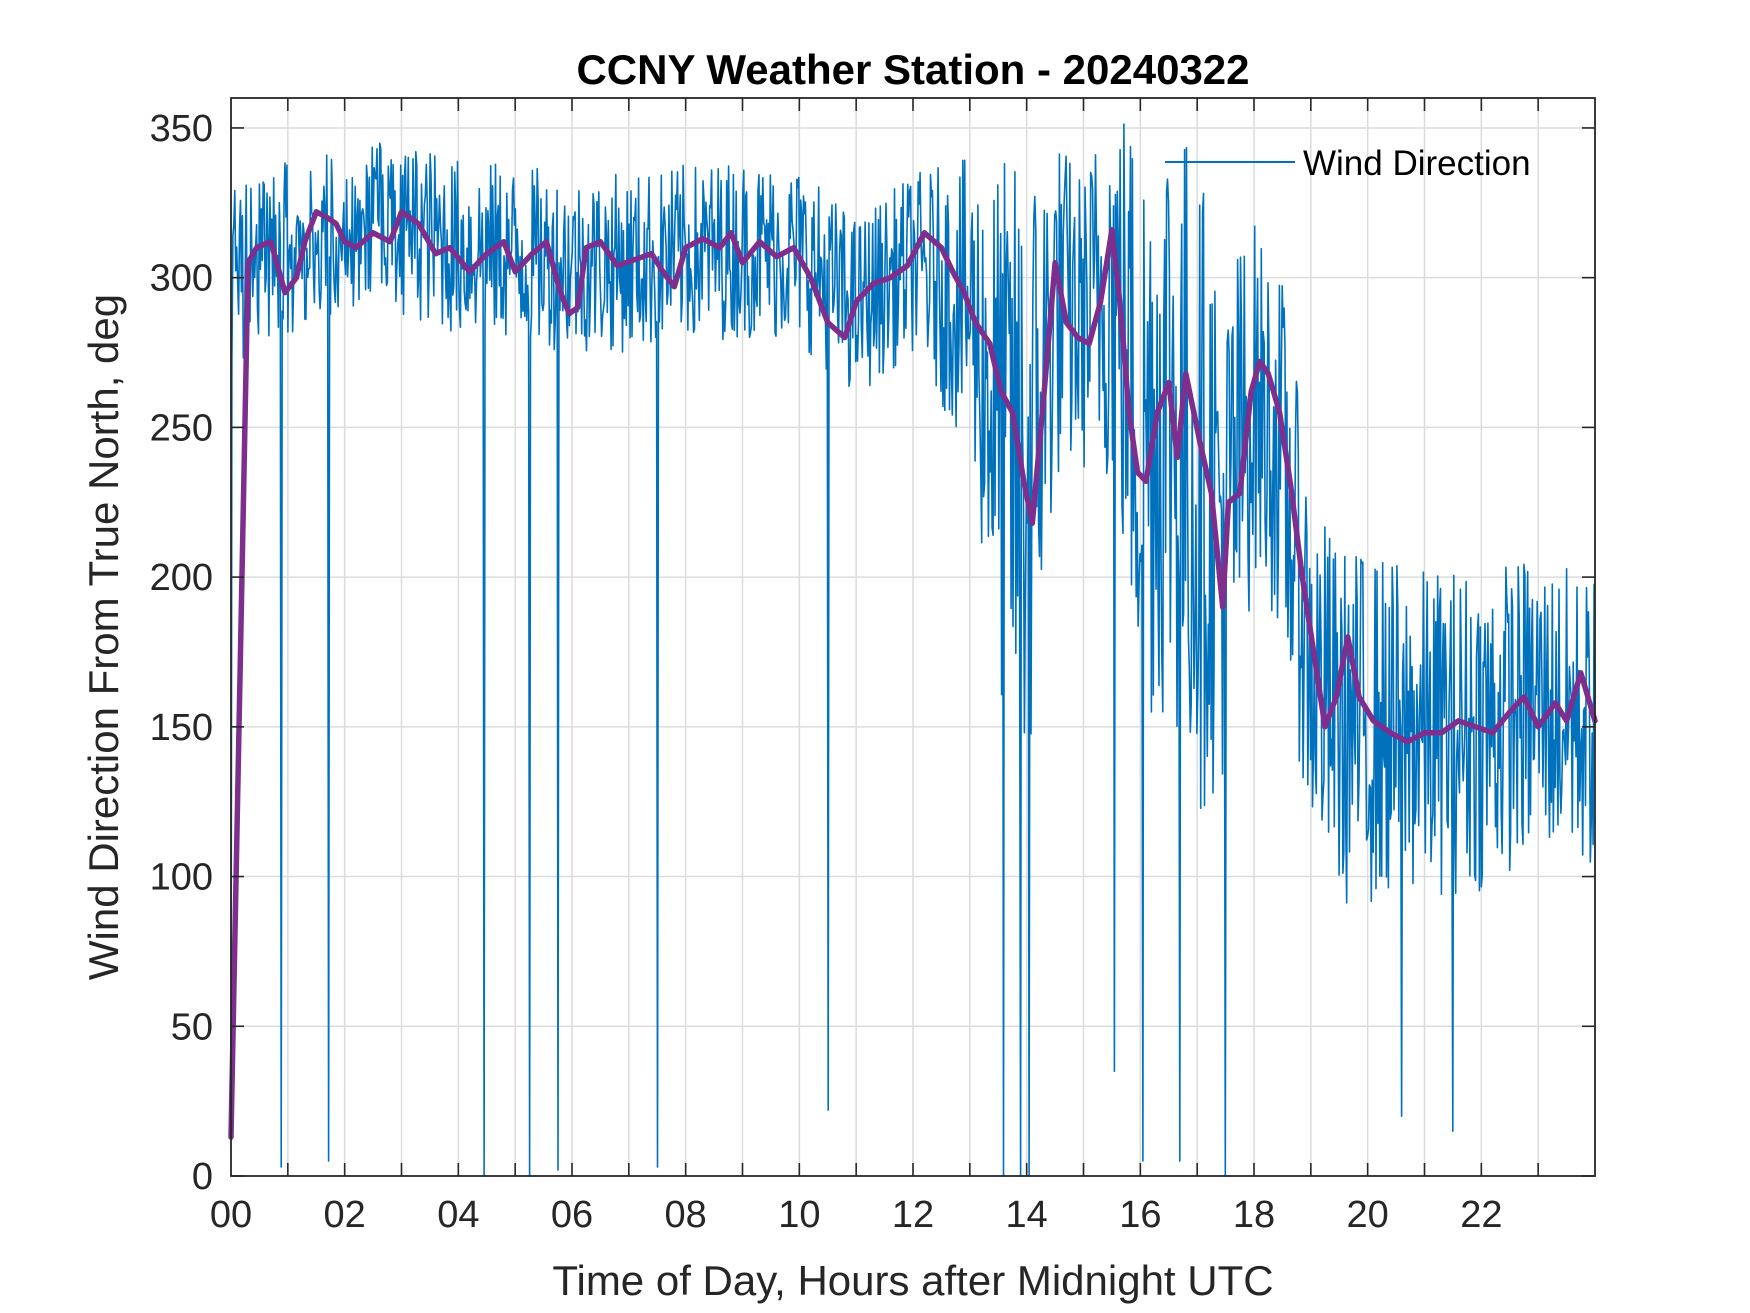  Describe the element at coordinates (103, 637) in the screenshot. I see `y-axis-label: Wind Direction From True North, deg` at that location.